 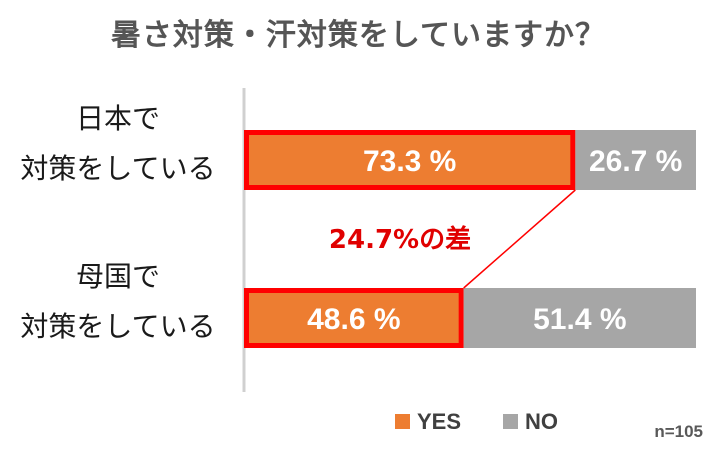 What do you see at coordinates (476, 421) in the screenshot?
I see `legend: YES NO` at bounding box center [476, 421].